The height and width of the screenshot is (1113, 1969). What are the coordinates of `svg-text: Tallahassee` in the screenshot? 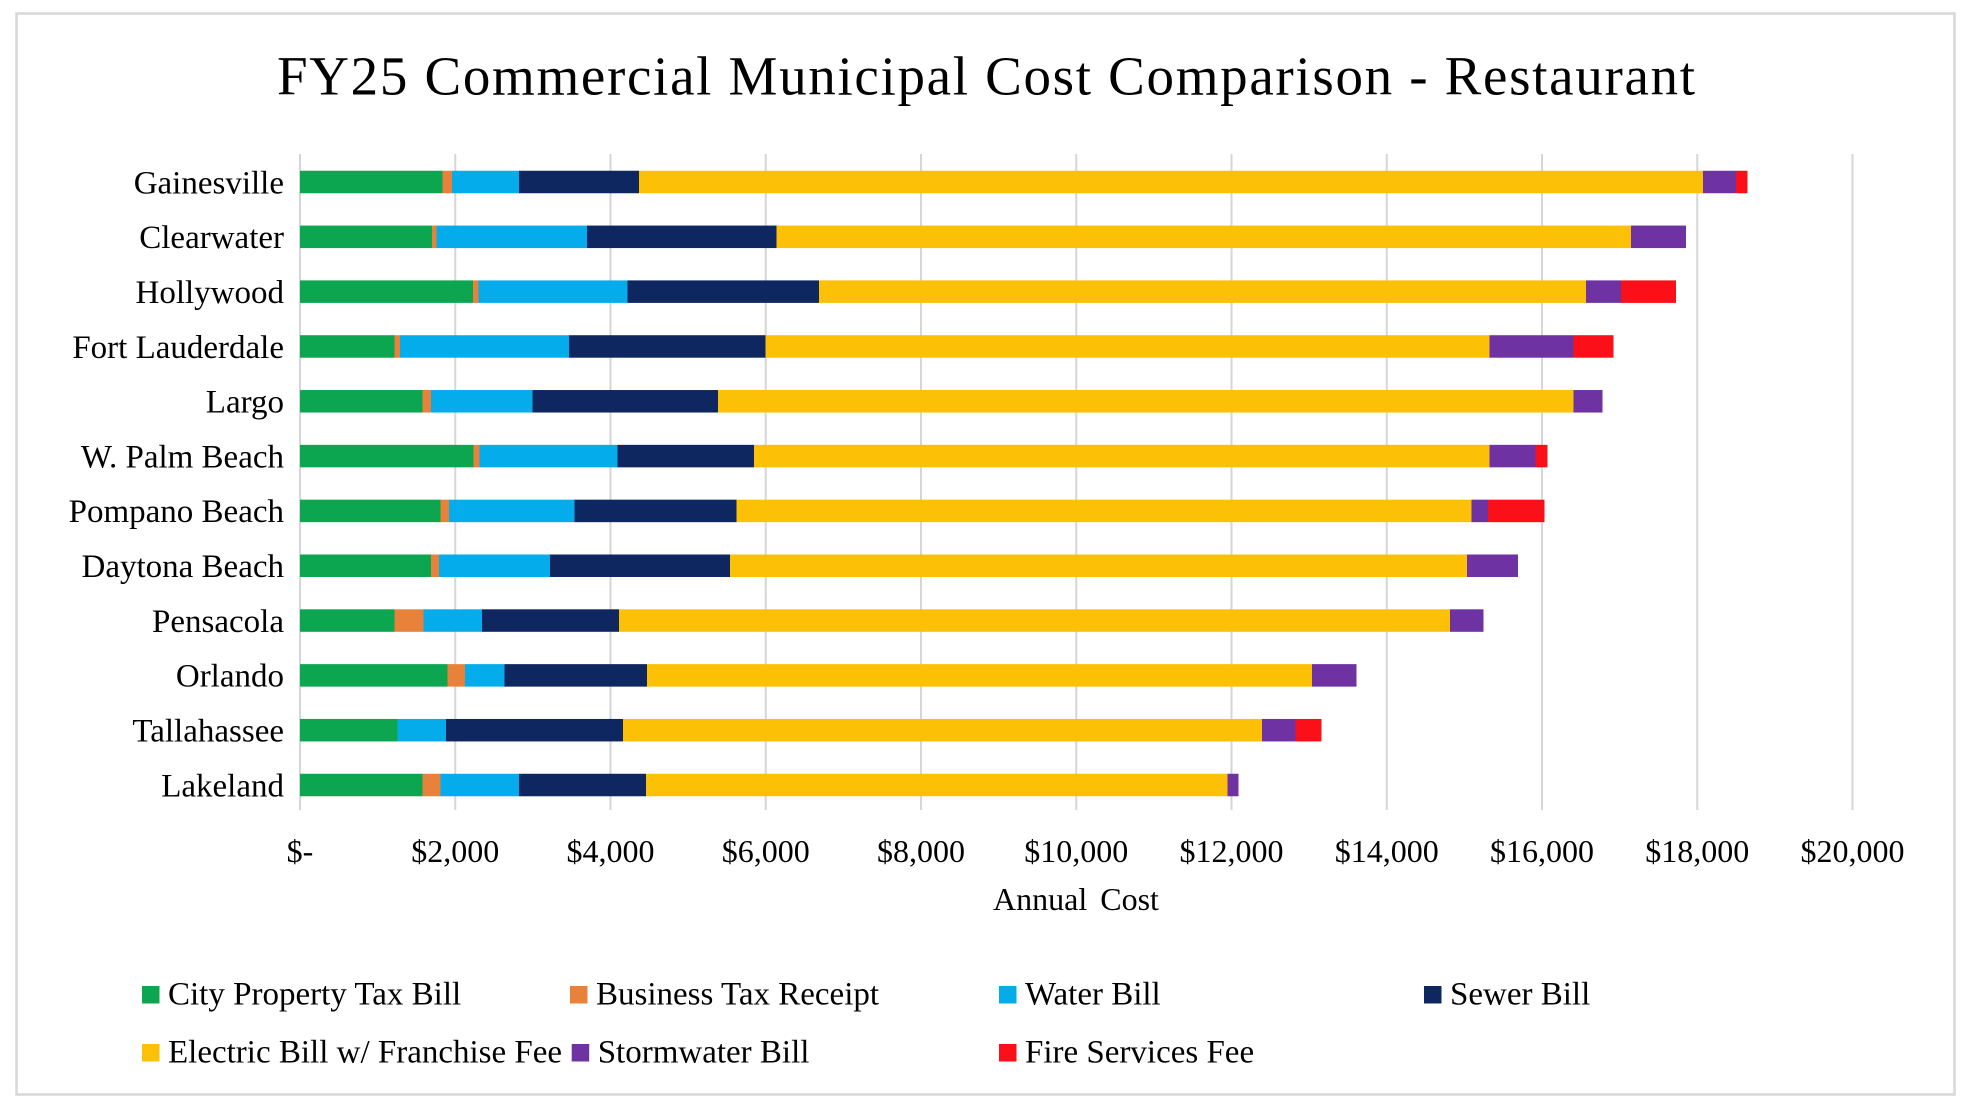 It's located at (208, 732).